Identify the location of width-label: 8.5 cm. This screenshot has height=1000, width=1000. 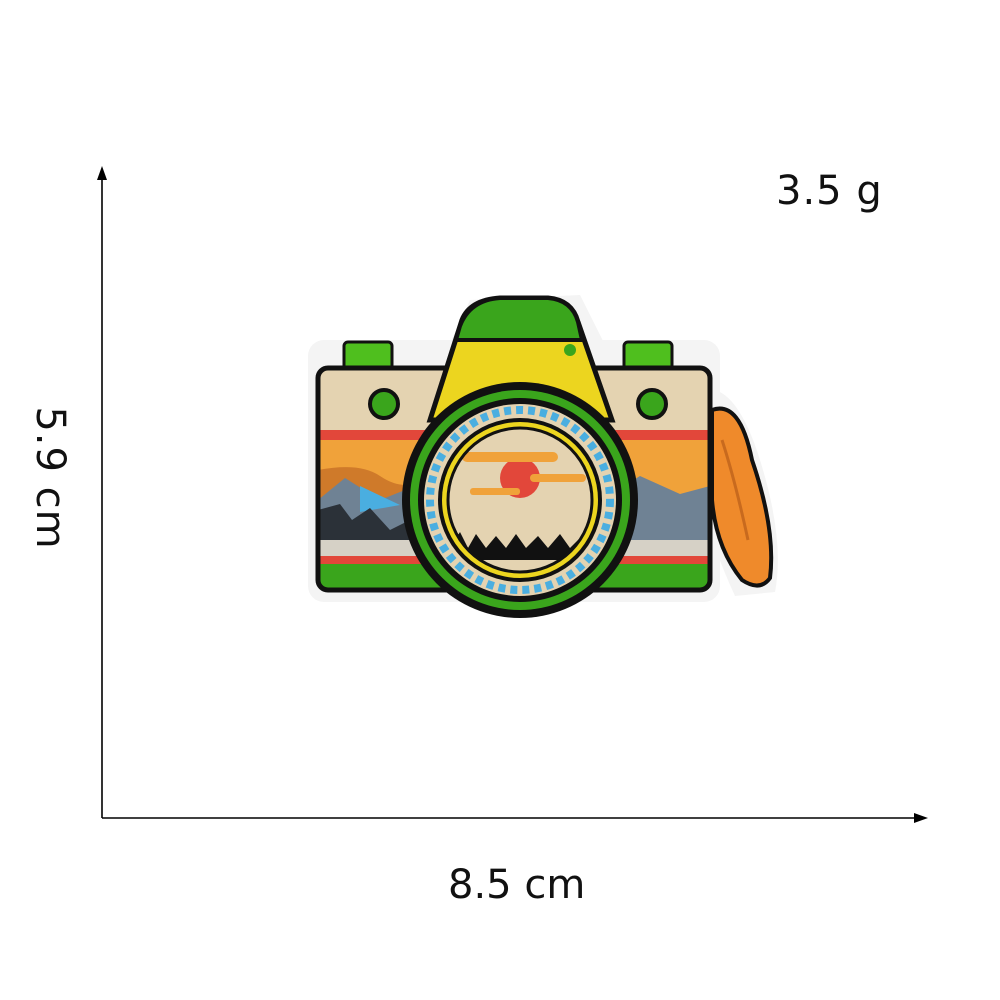
(517, 885).